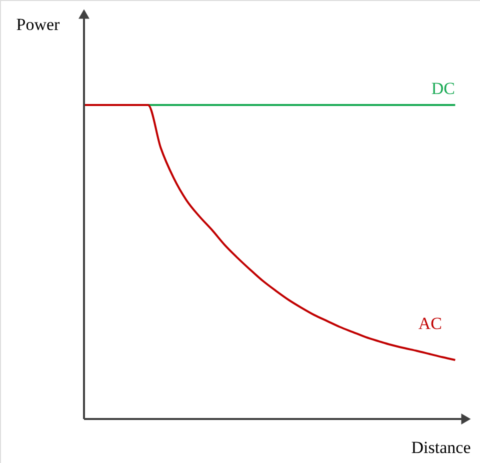  What do you see at coordinates (38, 24) in the screenshot?
I see `y-axis-title: Power` at bounding box center [38, 24].